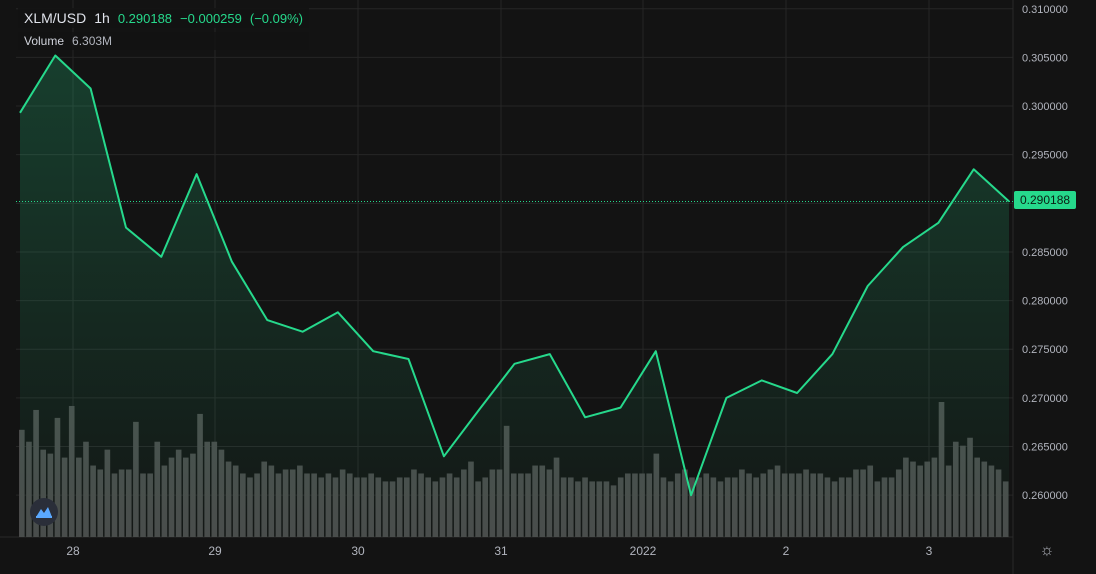 This screenshot has height=574, width=1096. I want to click on x-tick-label: 28, so click(73, 551).